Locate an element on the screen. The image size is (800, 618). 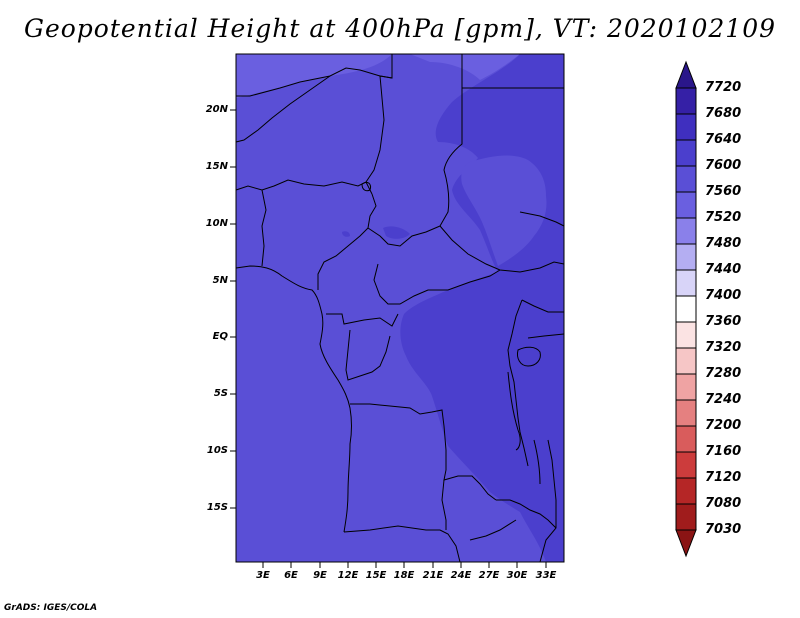
colorbar-label-7680: 7680 is located at coordinates (723, 113).